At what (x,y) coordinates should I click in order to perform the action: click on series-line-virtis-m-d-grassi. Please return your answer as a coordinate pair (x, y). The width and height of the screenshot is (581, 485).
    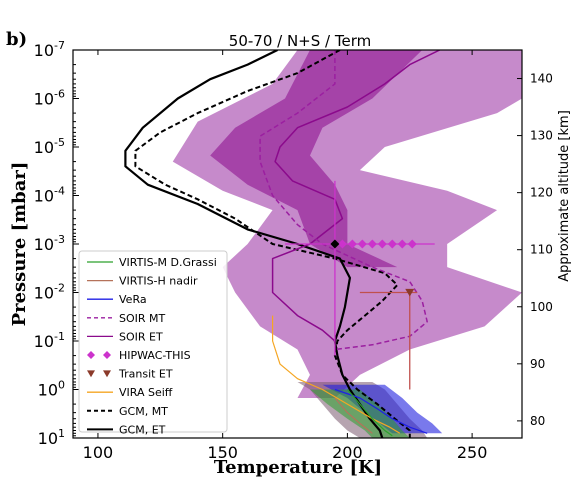
    Looking at the image, I should click on (369, 413).